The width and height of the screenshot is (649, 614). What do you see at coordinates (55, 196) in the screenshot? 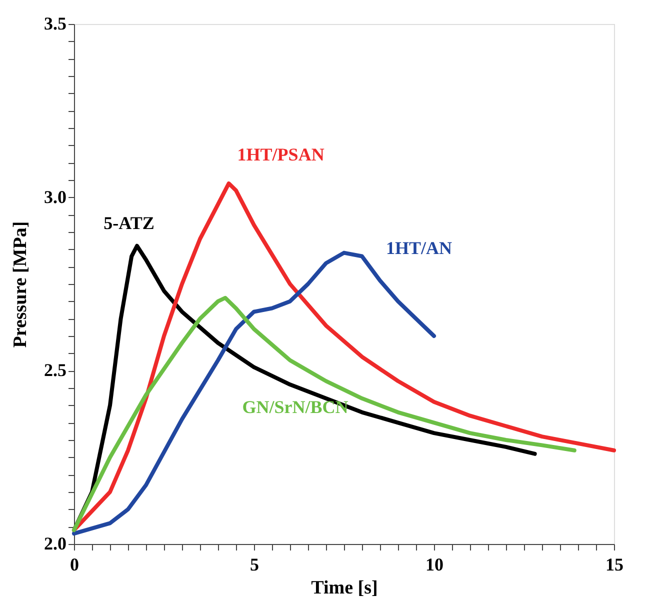
I see `y-tick-label: 3.0` at bounding box center [55, 196].